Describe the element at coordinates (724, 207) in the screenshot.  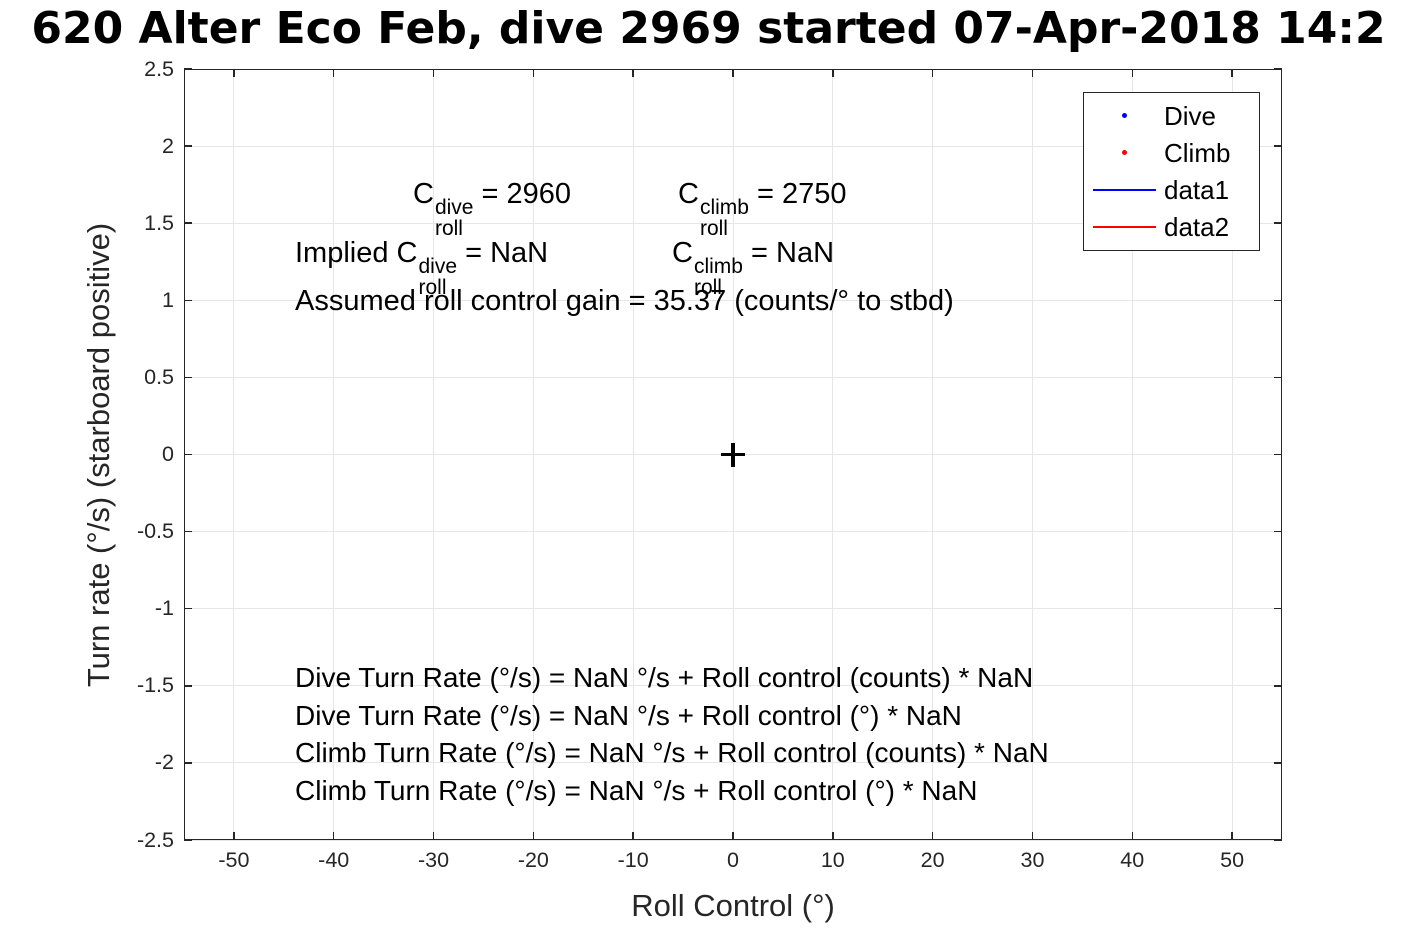
I see `croll-climb-sup: climb` at that location.